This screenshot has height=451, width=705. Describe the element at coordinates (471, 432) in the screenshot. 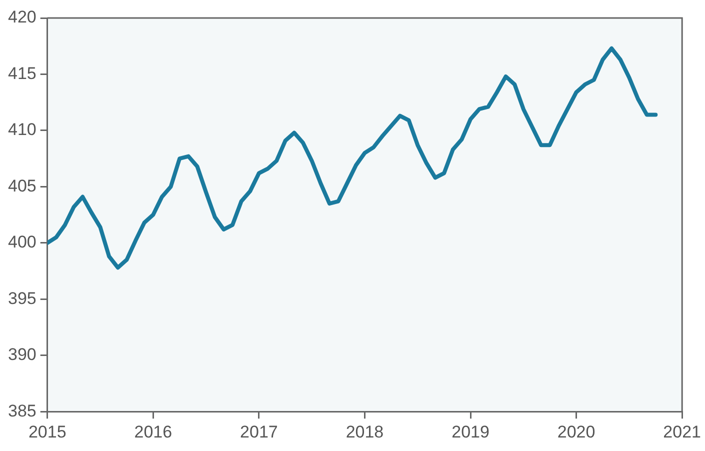

I see `x-tick-label: 2019` at that location.